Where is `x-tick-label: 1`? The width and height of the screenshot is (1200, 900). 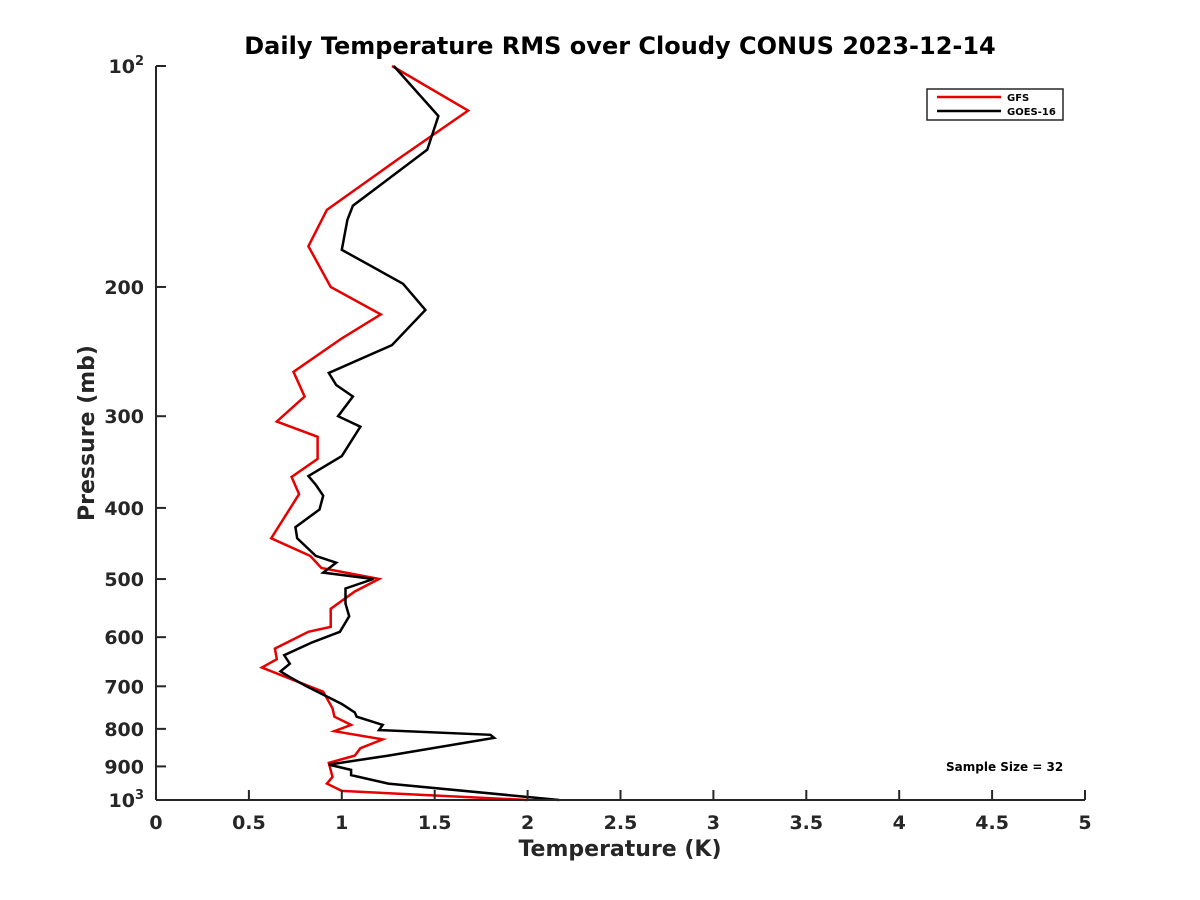 x-tick-label: 1 is located at coordinates (341, 823).